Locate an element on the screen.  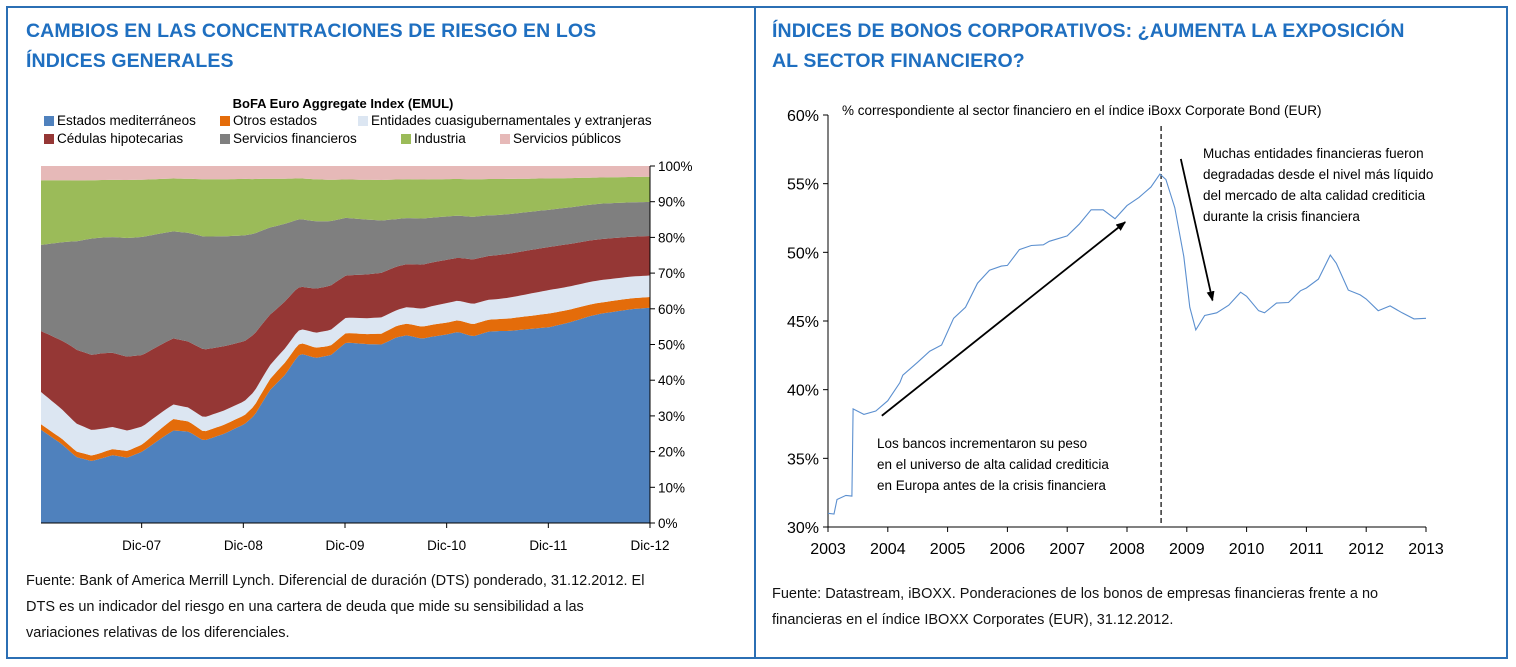
annotation-2-line2: degradadas desde el nivel más líquido is located at coordinates (1318, 174).